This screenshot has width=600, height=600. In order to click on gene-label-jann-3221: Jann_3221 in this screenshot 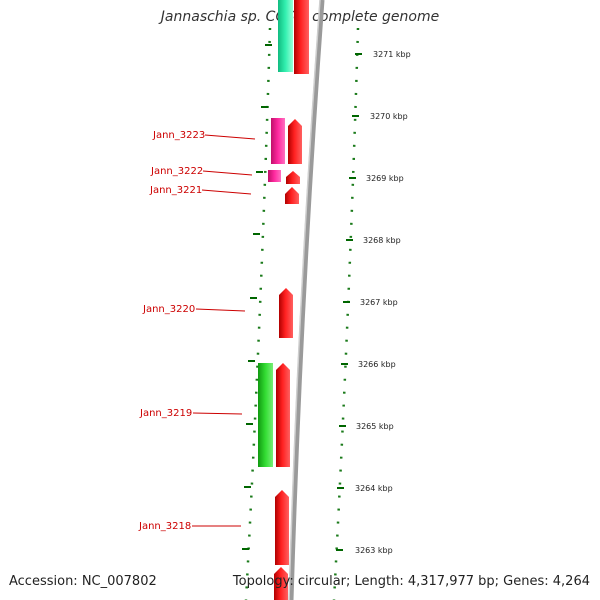, I will do `click(175, 190)`.